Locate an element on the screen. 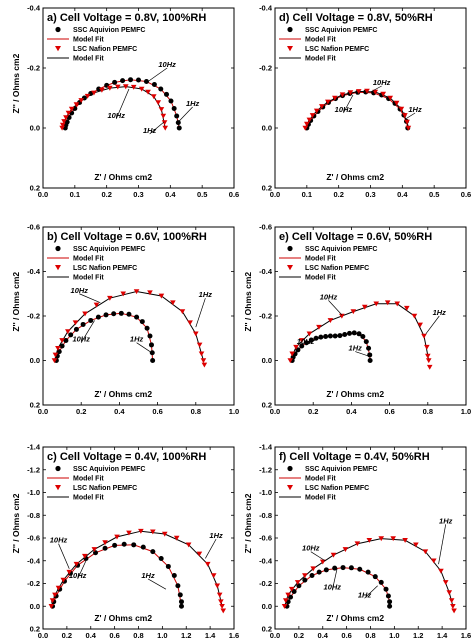 The width and height of the screenshot is (474, 641). legend-entry: SSC Aquivion PEMFC is located at coordinates (109, 249).